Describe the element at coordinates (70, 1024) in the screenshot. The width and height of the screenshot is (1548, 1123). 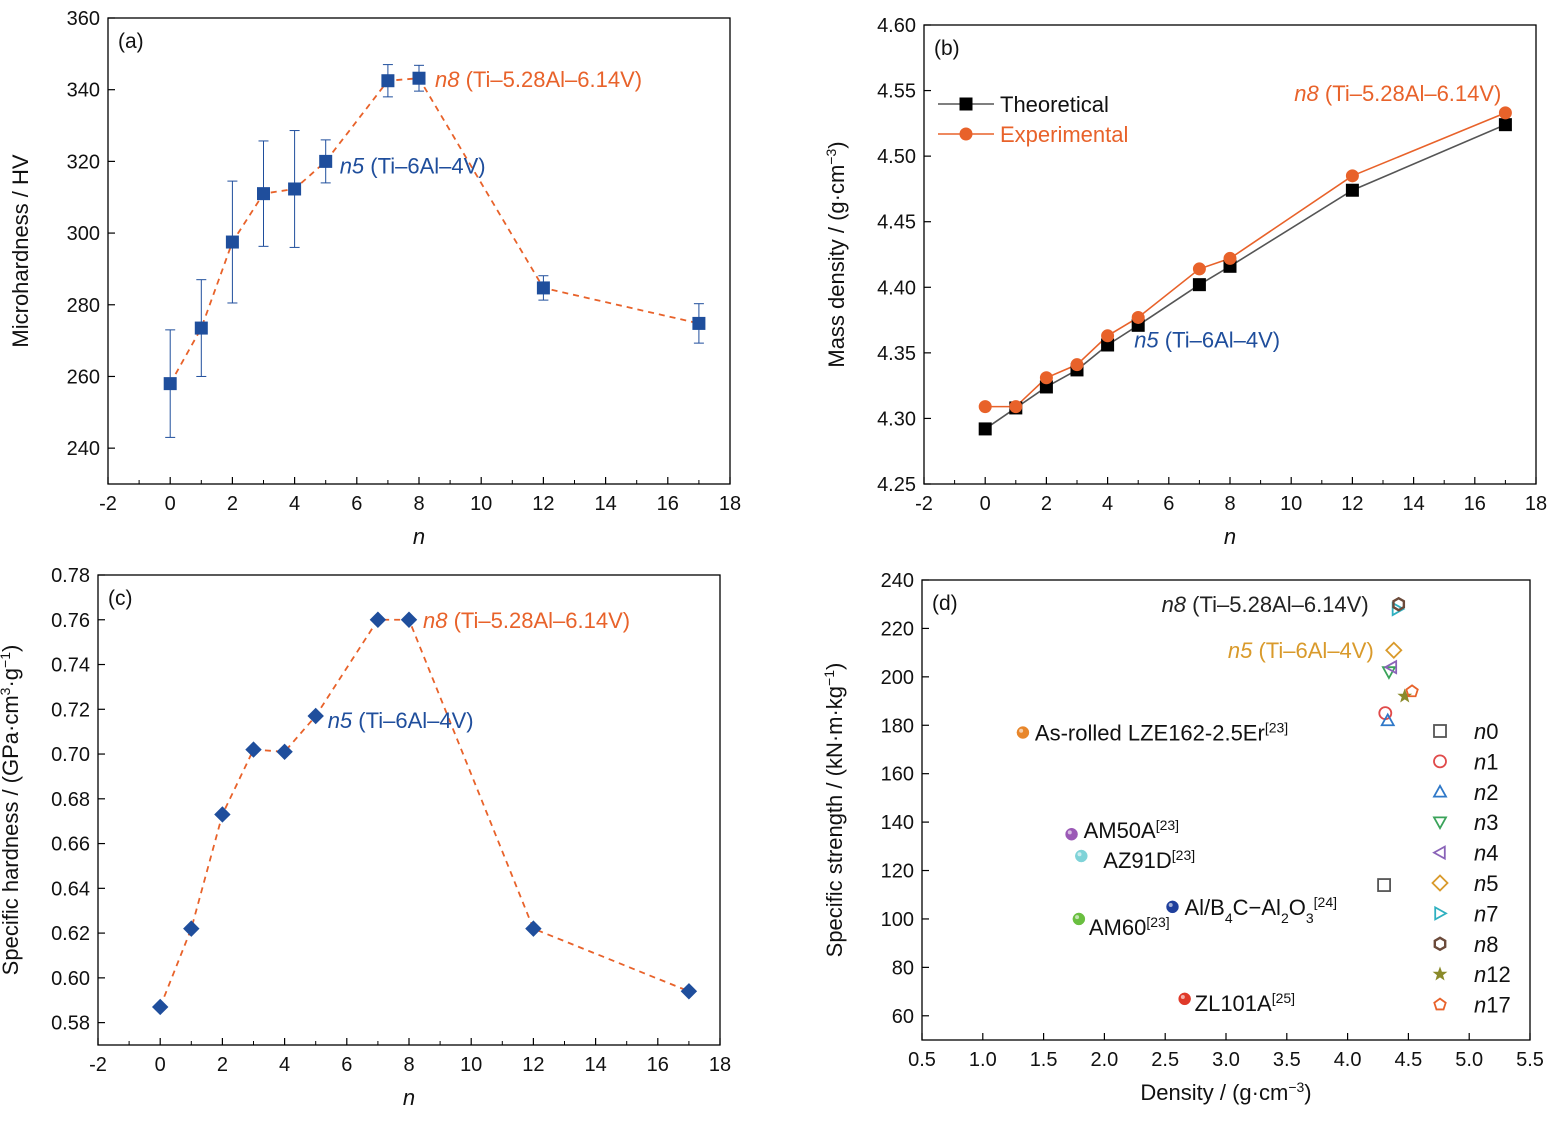
I see `y-tick-label: 0.58` at that location.